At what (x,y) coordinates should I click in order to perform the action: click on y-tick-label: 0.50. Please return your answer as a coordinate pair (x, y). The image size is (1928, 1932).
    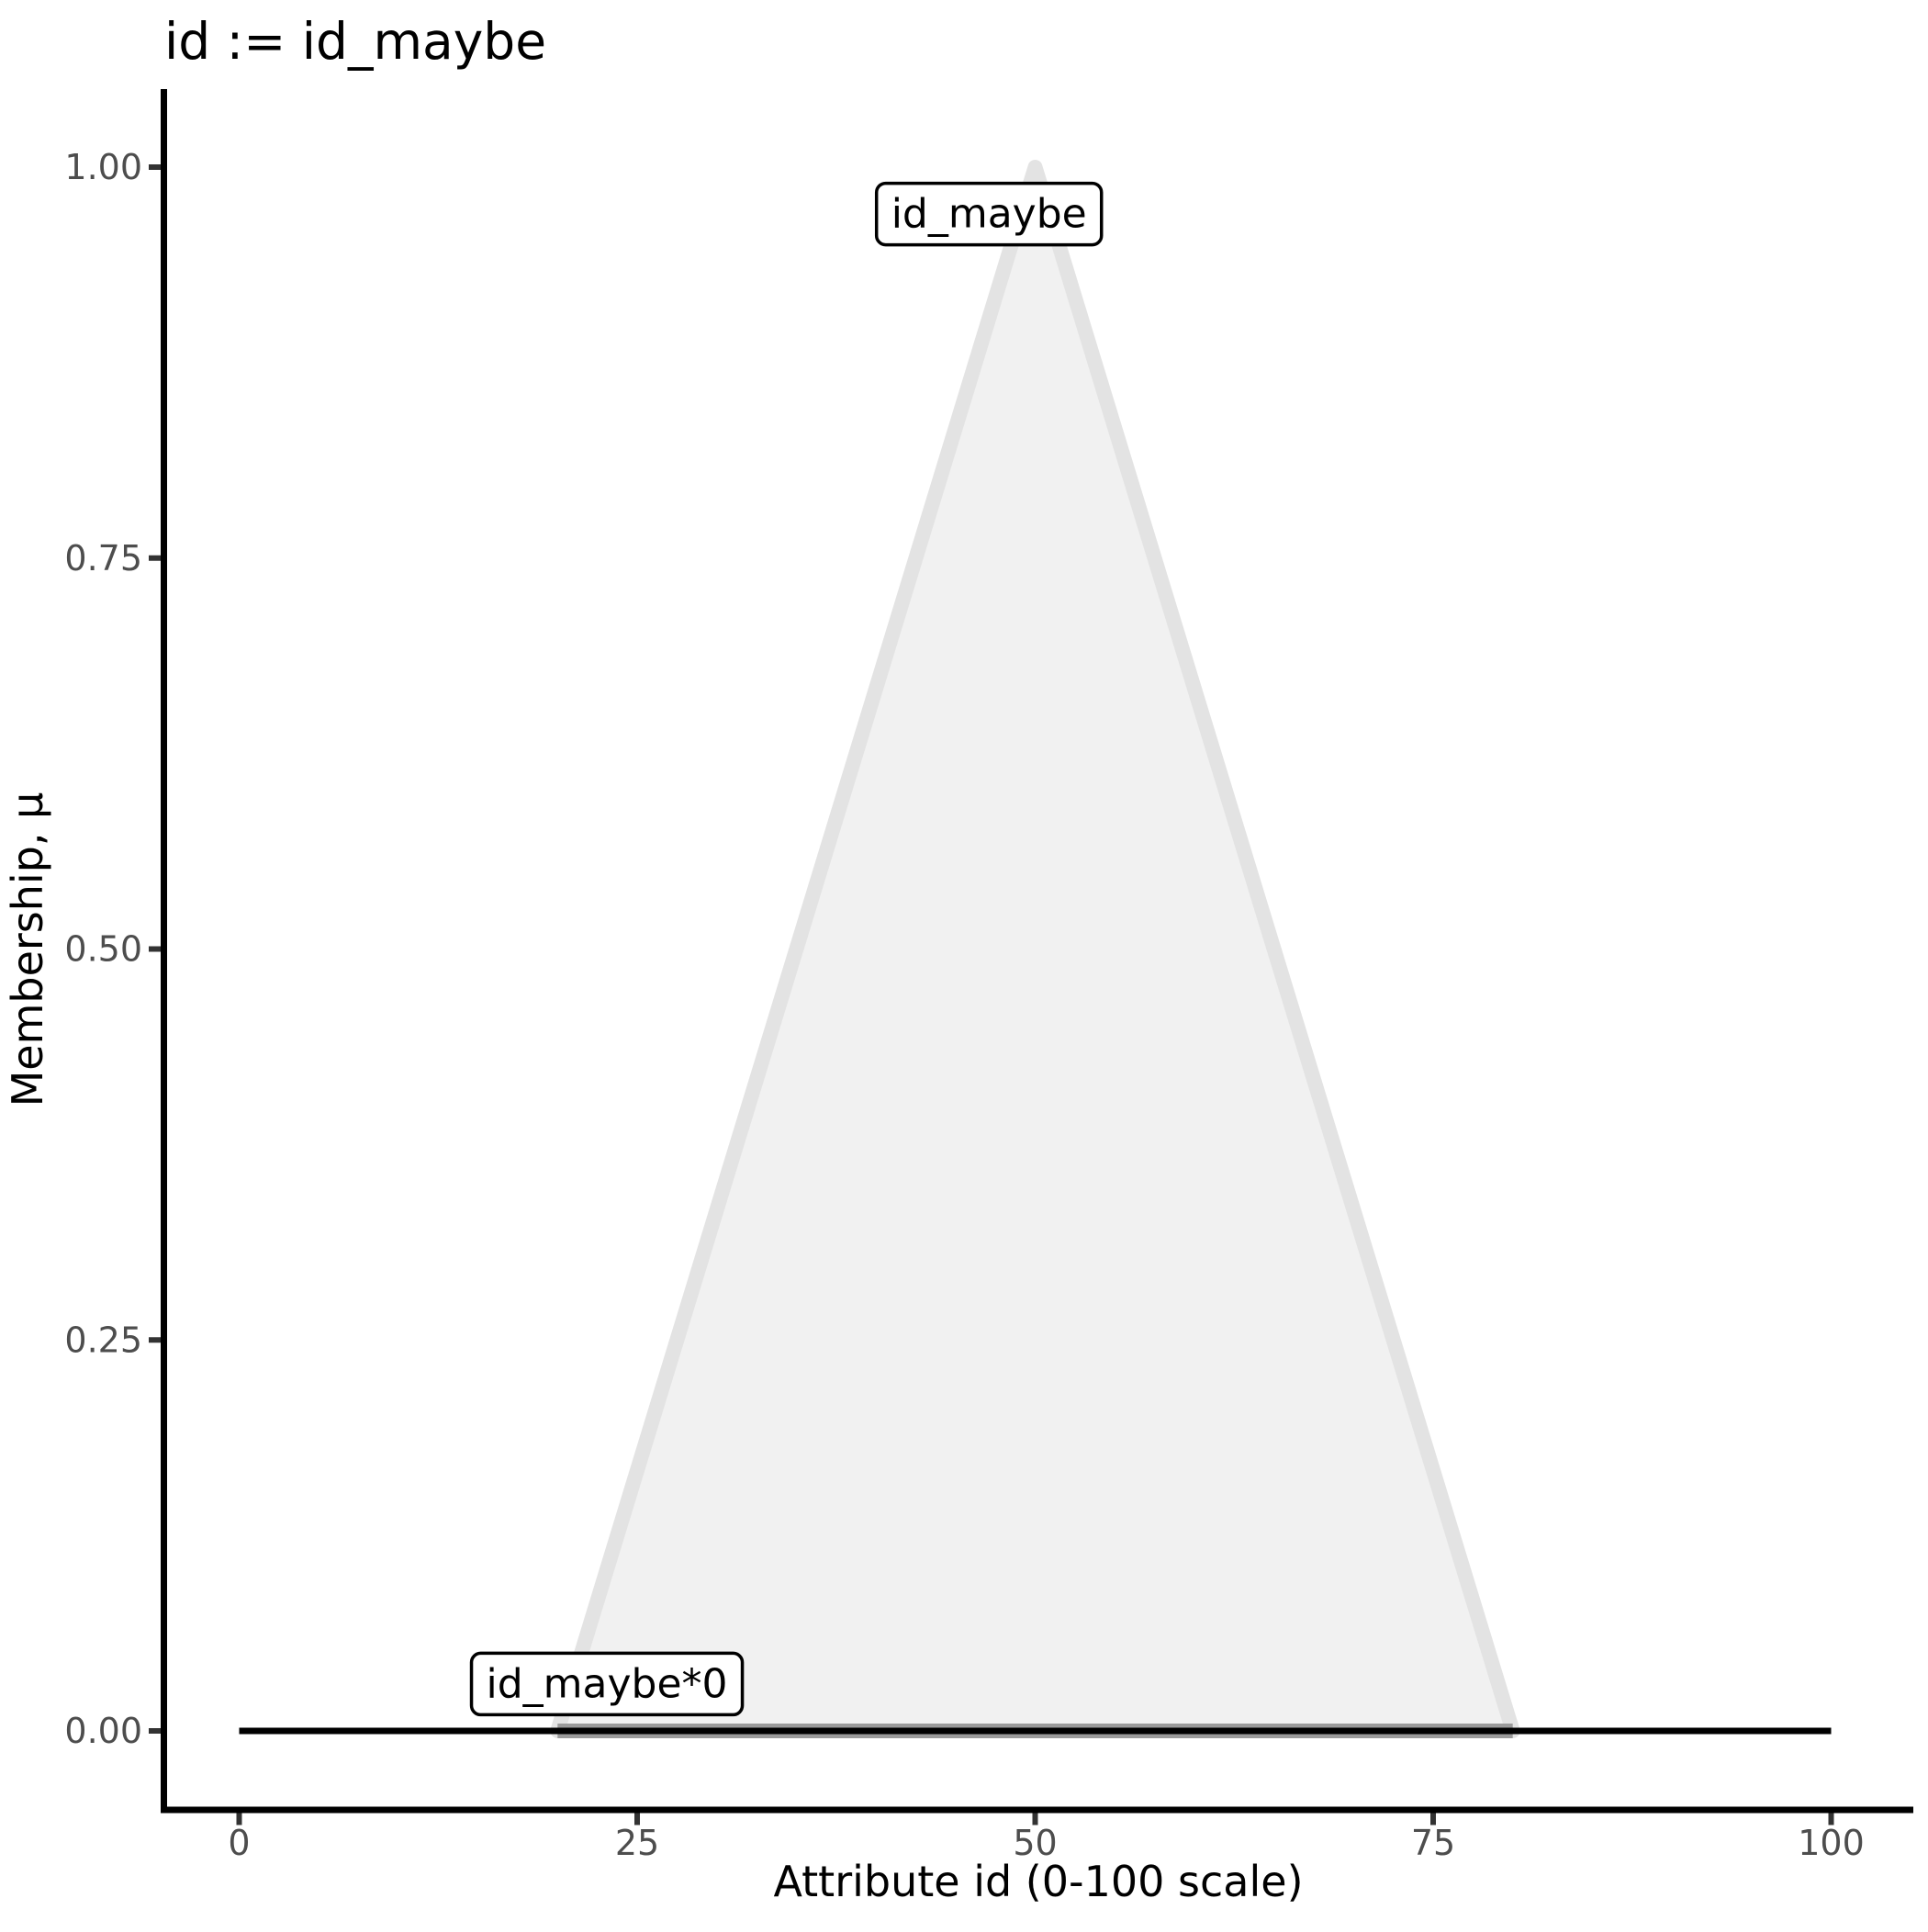
    Looking at the image, I should click on (103, 949).